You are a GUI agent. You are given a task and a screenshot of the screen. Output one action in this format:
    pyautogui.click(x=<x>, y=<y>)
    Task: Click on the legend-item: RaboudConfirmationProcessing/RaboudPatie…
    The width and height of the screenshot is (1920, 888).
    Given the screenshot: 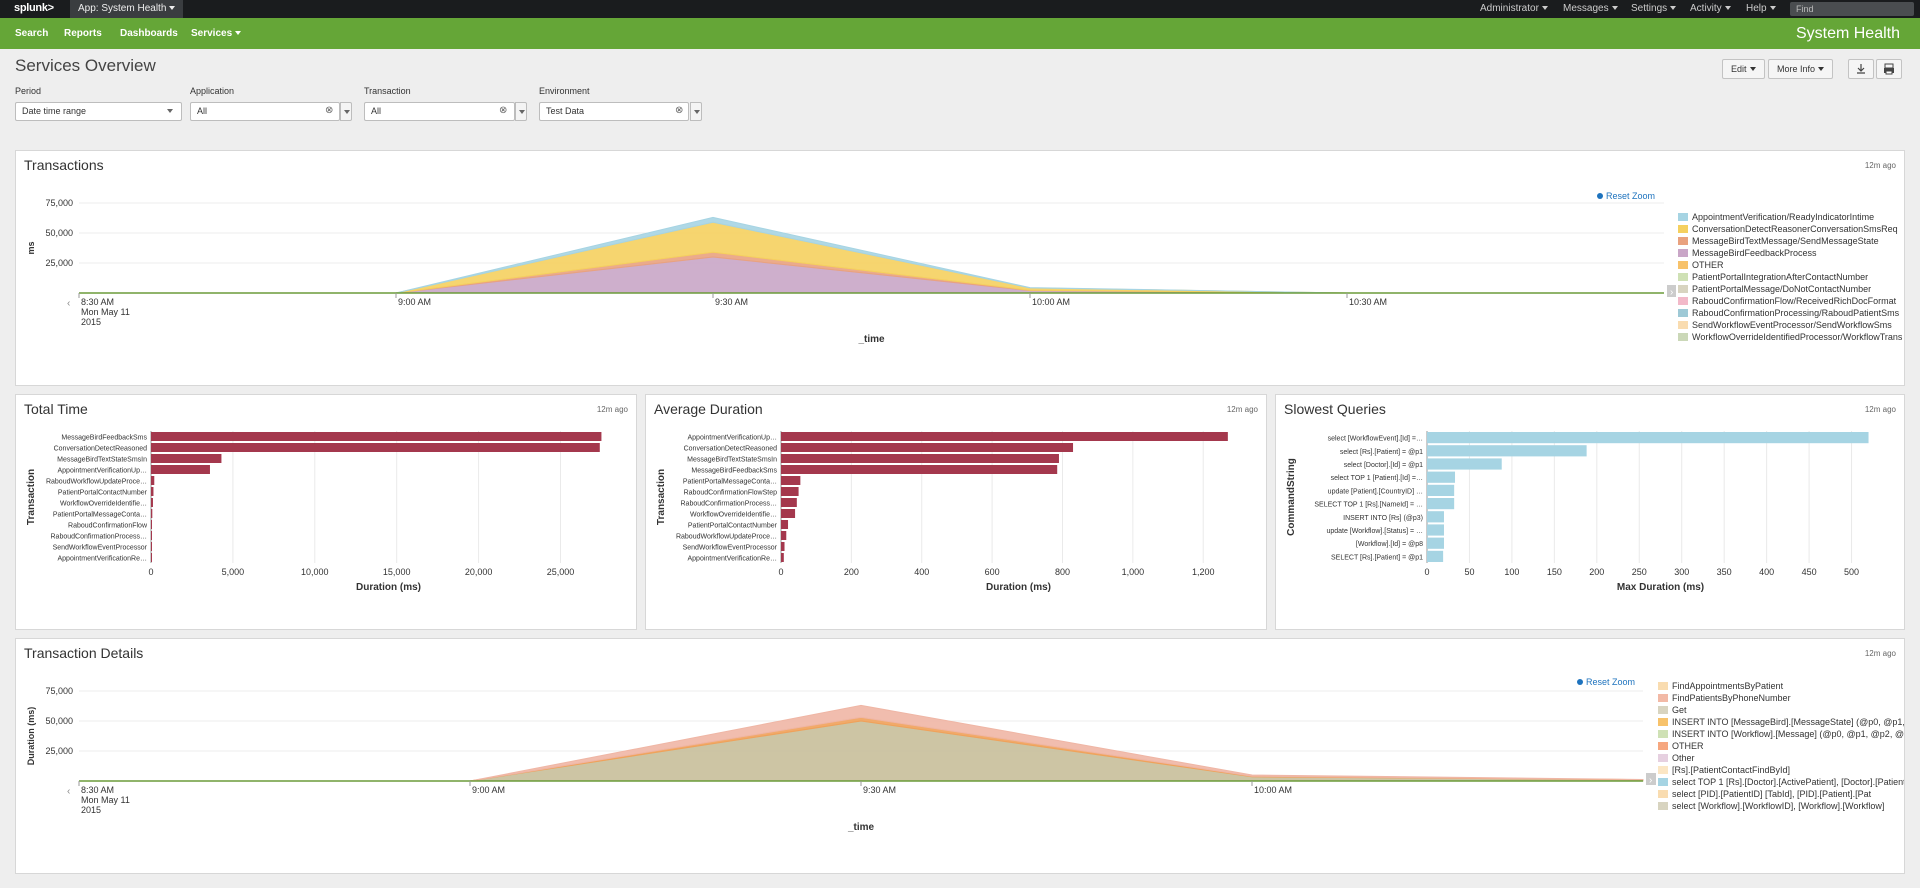 What is the action you would take?
    pyautogui.click(x=1790, y=313)
    